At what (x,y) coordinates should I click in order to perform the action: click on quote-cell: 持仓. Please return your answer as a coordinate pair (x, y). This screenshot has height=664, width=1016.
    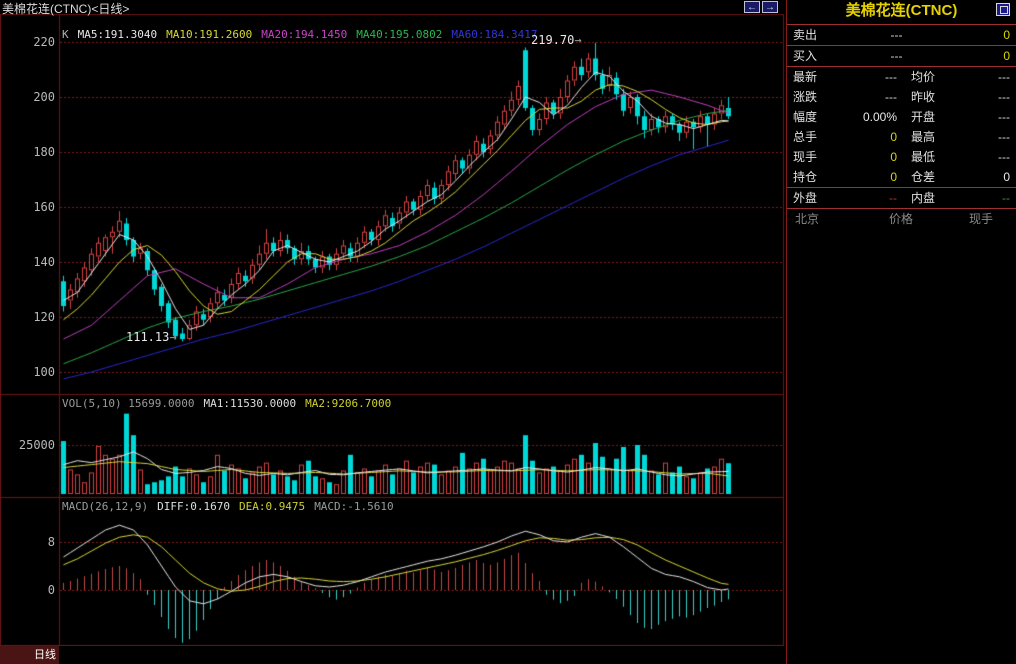
    Looking at the image, I should click on (805, 177).